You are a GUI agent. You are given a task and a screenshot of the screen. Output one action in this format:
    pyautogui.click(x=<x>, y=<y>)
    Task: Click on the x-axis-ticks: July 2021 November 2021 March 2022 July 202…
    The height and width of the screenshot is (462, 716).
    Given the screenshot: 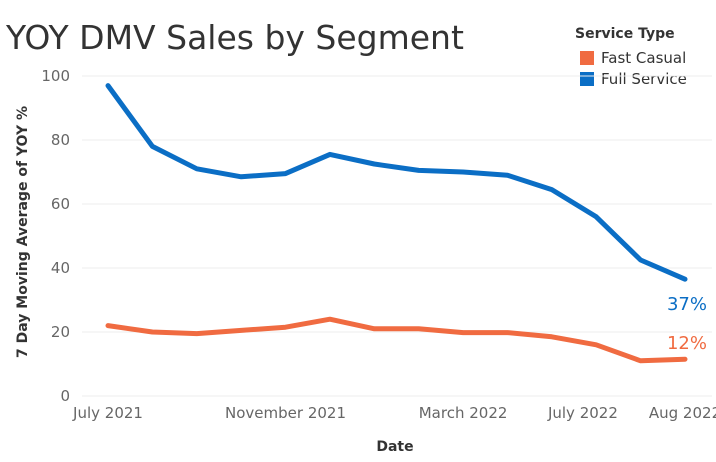 What is the action you would take?
    pyautogui.click(x=394, y=413)
    